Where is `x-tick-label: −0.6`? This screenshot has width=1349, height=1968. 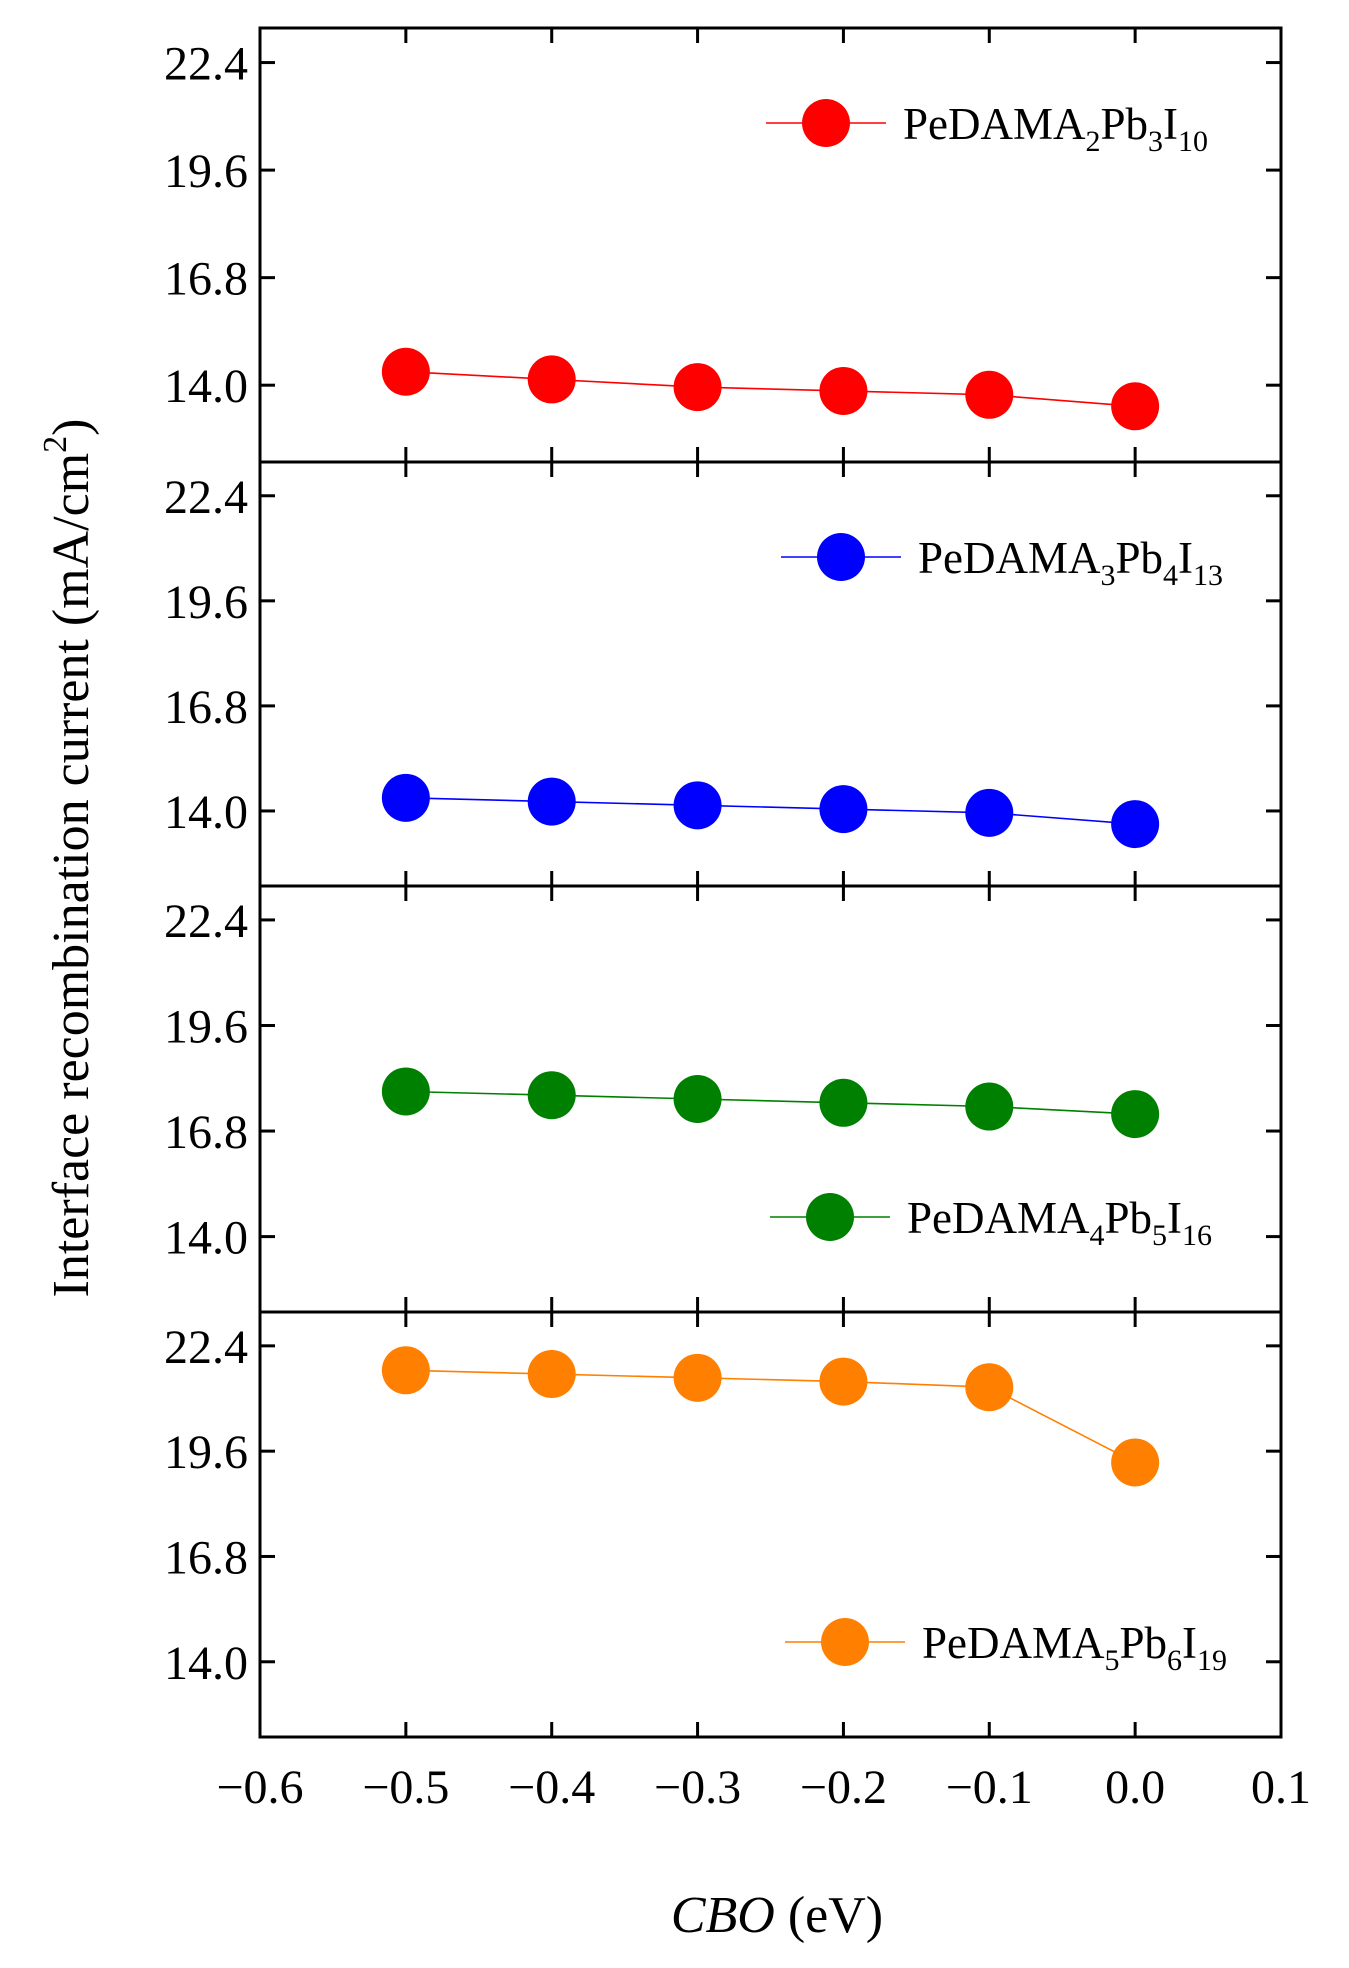
x-tick-label: −0.6 is located at coordinates (259, 1787).